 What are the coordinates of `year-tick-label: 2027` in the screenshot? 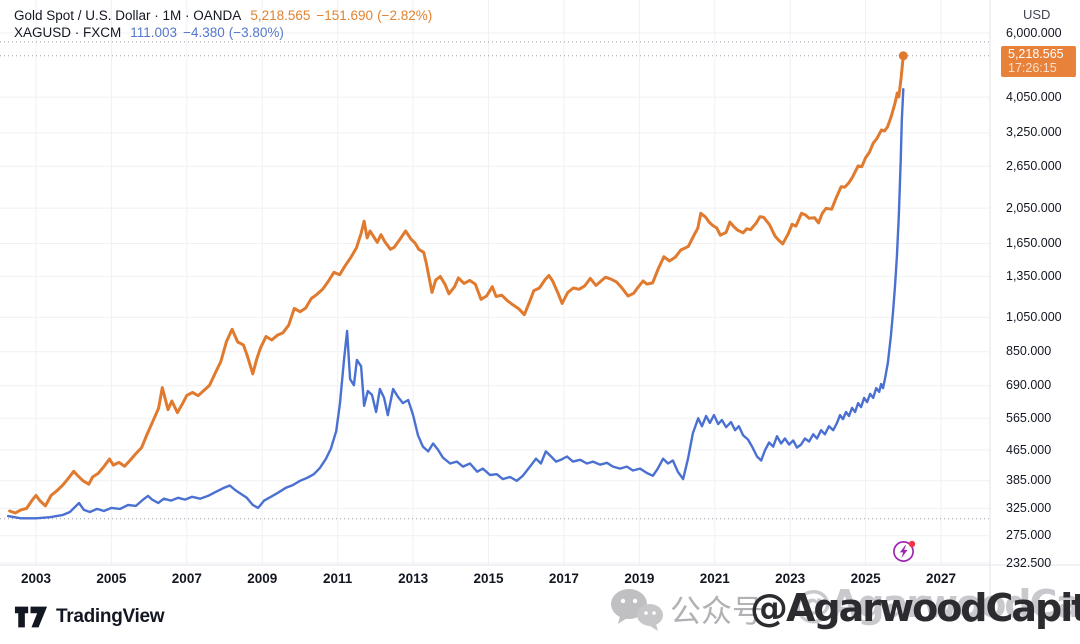 It's located at (941, 578).